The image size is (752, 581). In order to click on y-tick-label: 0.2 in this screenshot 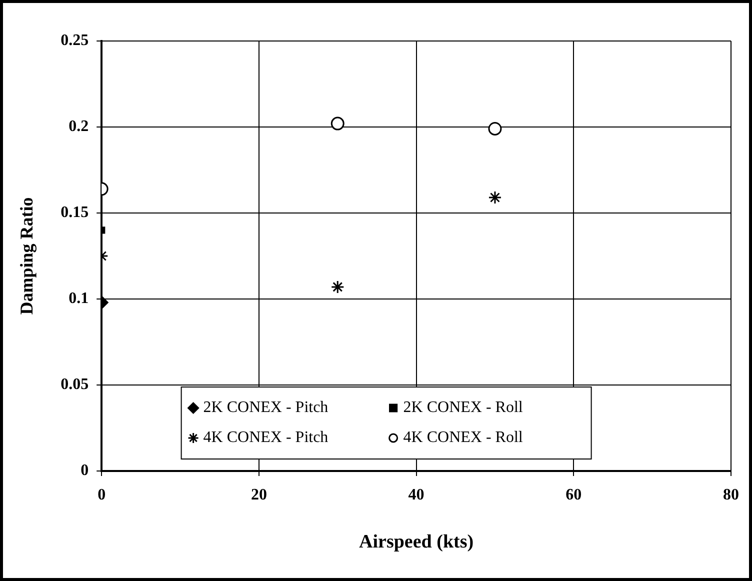, I will do `click(78, 127)`.